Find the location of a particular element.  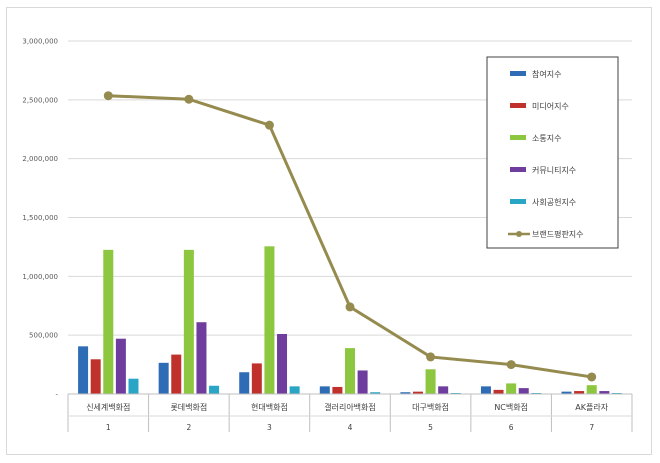

y-tick-label: 1,000,000 is located at coordinates (40, 277).